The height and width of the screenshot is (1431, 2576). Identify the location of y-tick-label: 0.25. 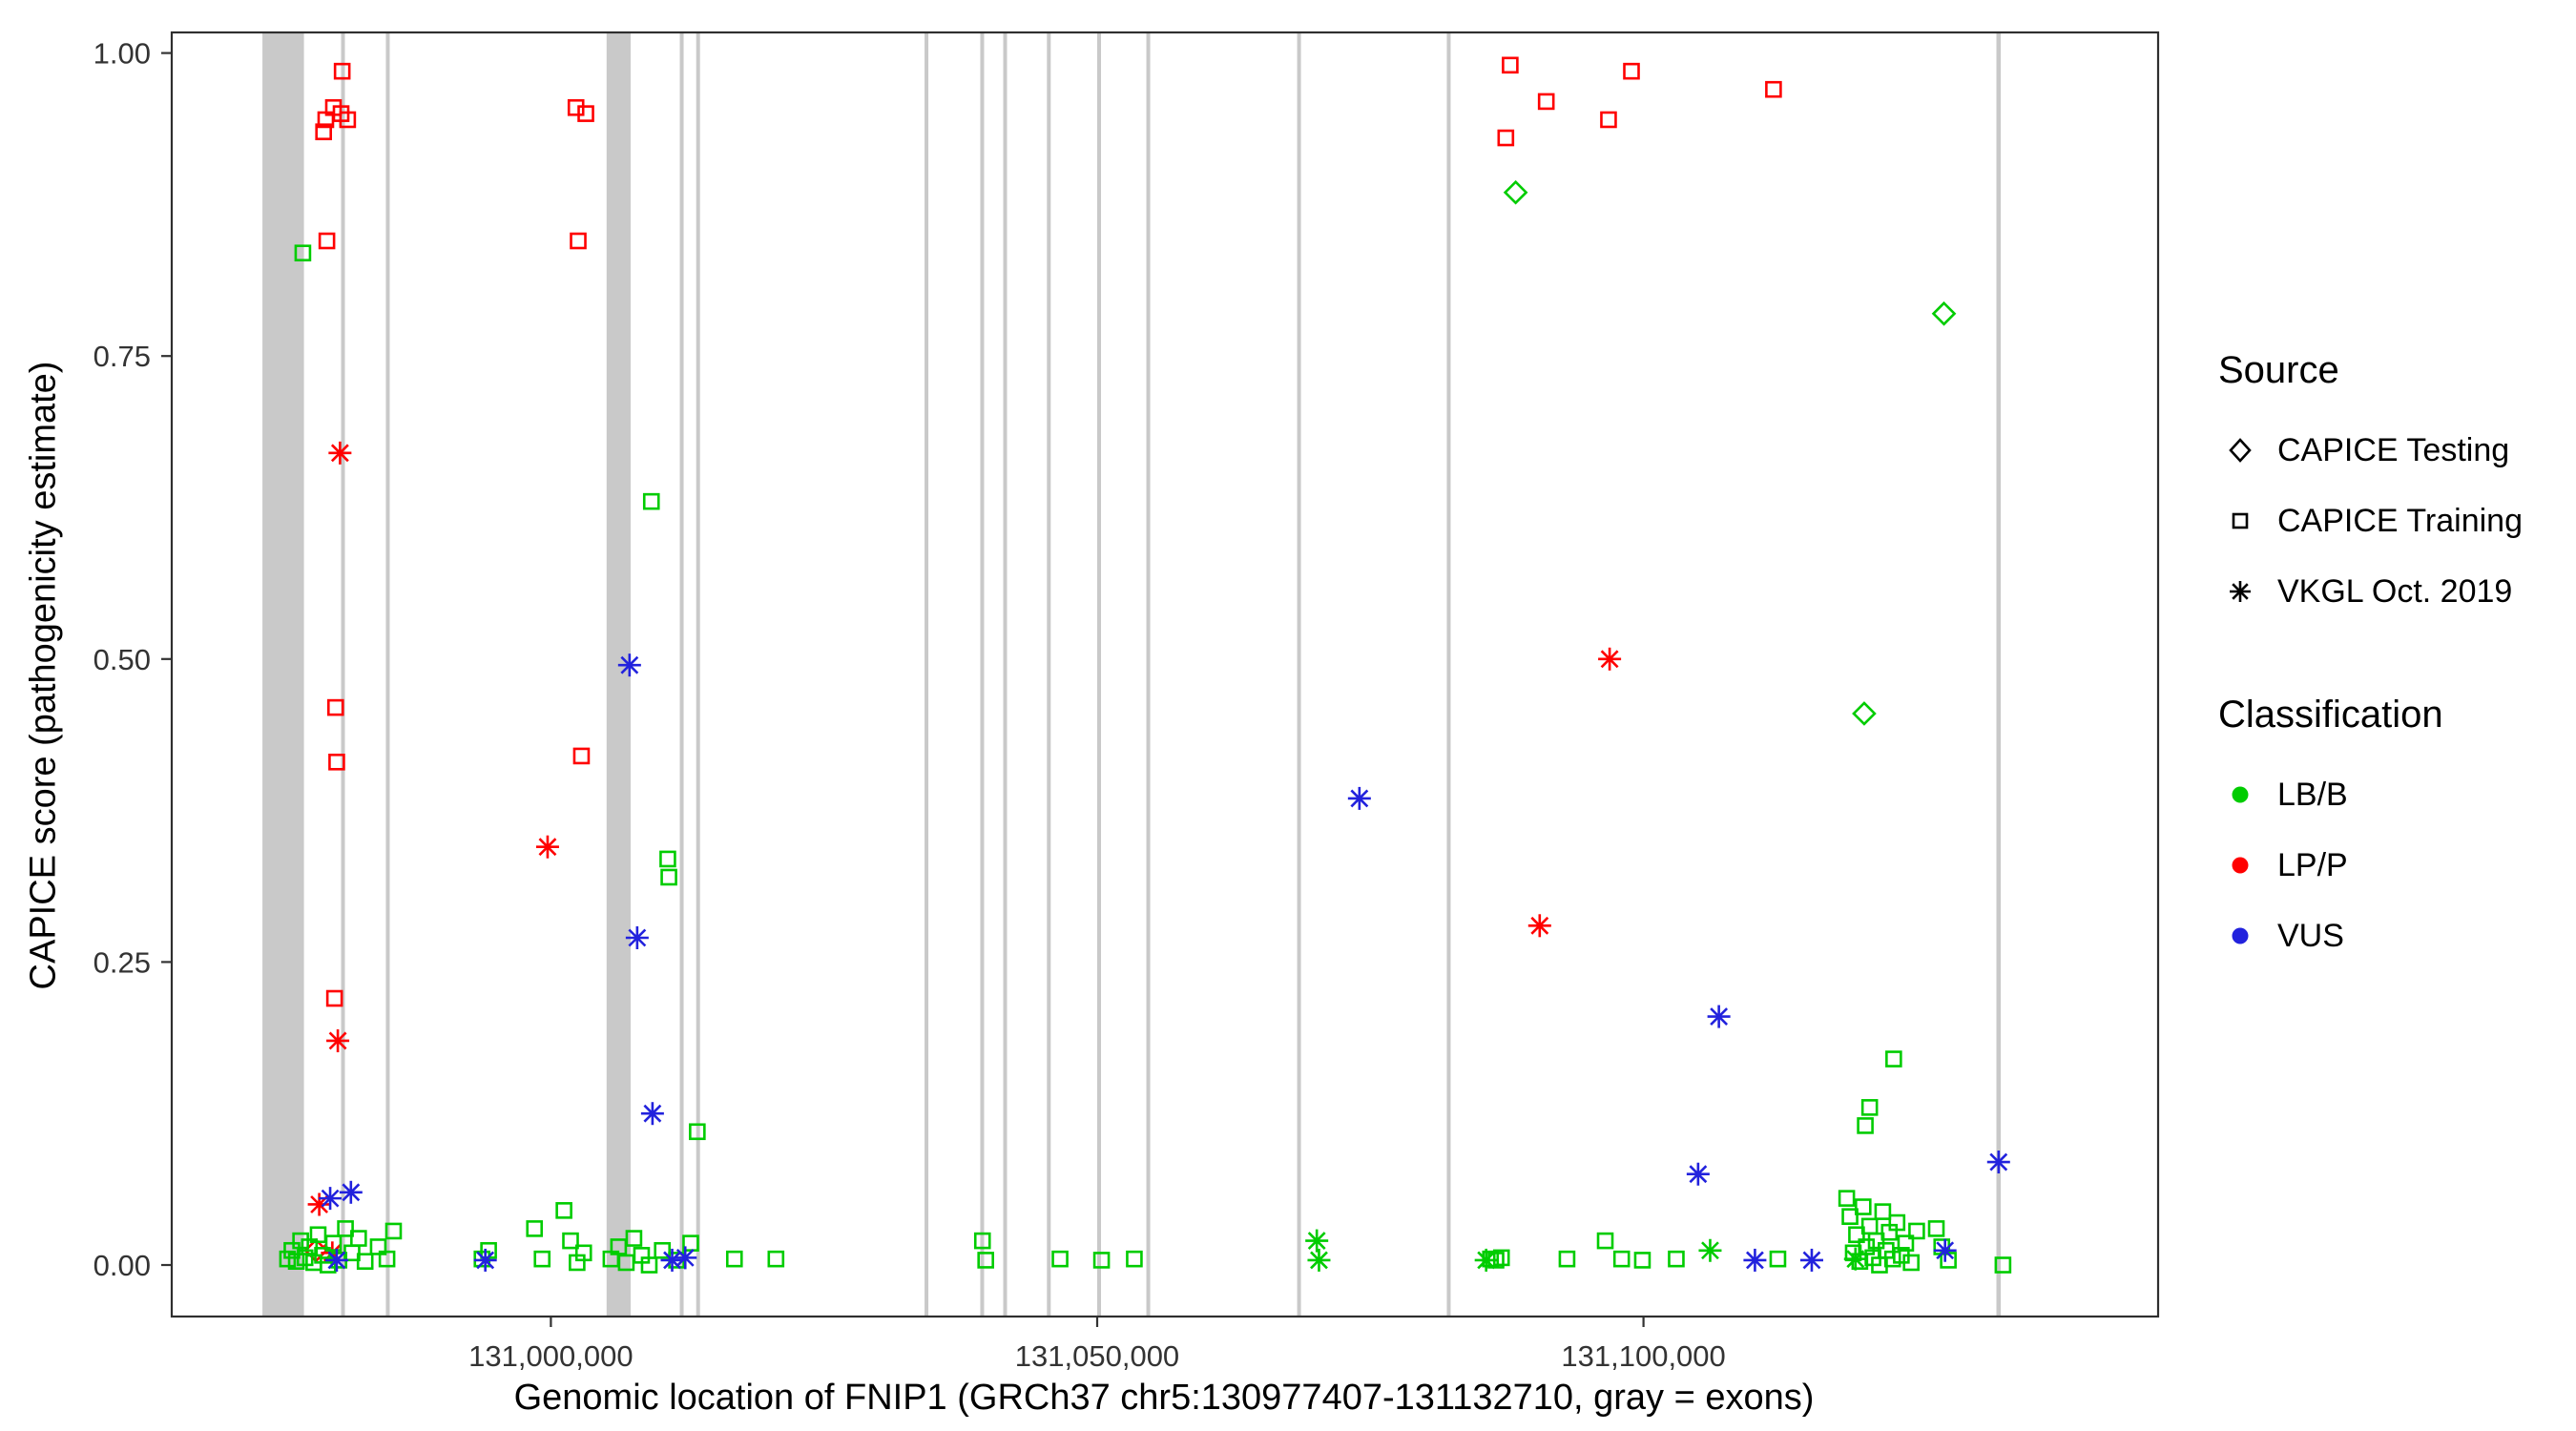
(122, 962).